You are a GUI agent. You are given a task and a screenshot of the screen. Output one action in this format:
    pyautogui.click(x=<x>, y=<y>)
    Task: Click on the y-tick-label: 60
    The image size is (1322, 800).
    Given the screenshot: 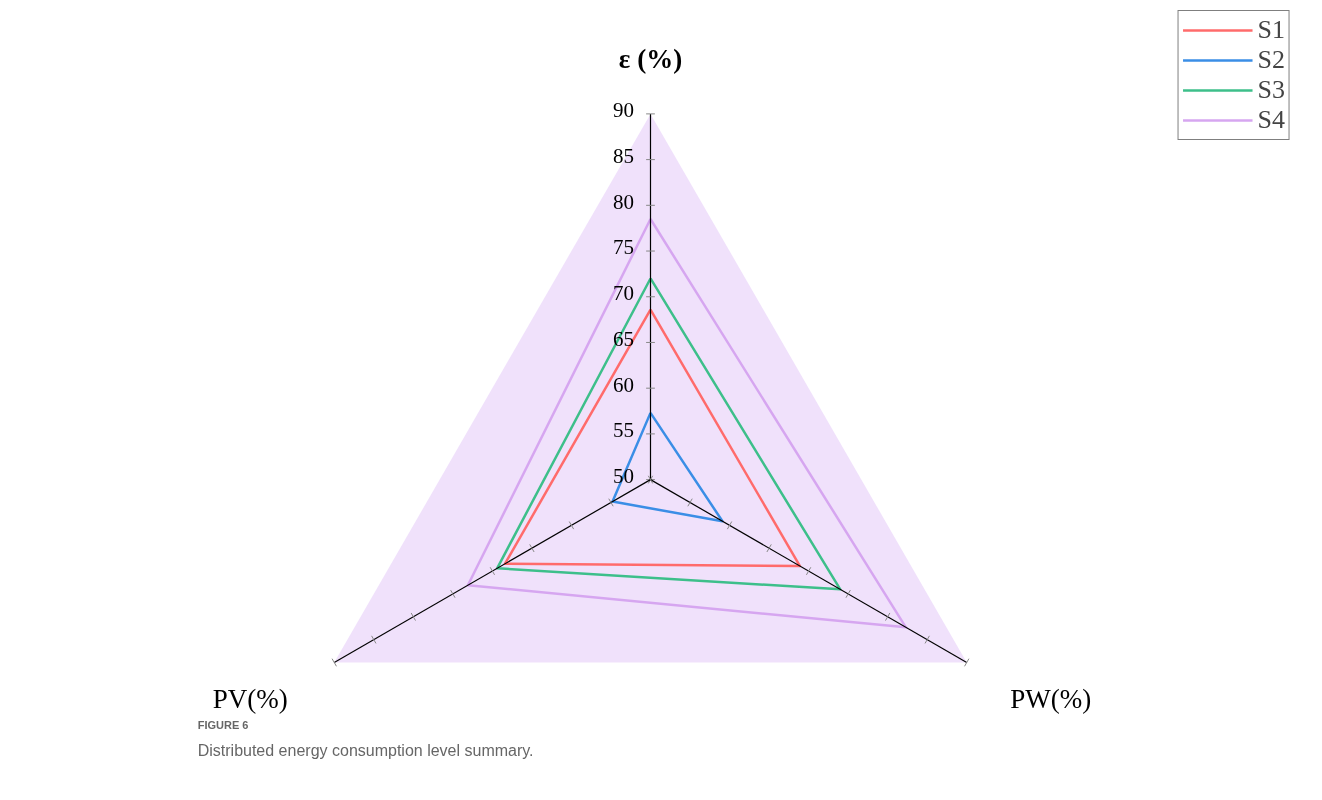 What is the action you would take?
    pyautogui.click(x=624, y=384)
    